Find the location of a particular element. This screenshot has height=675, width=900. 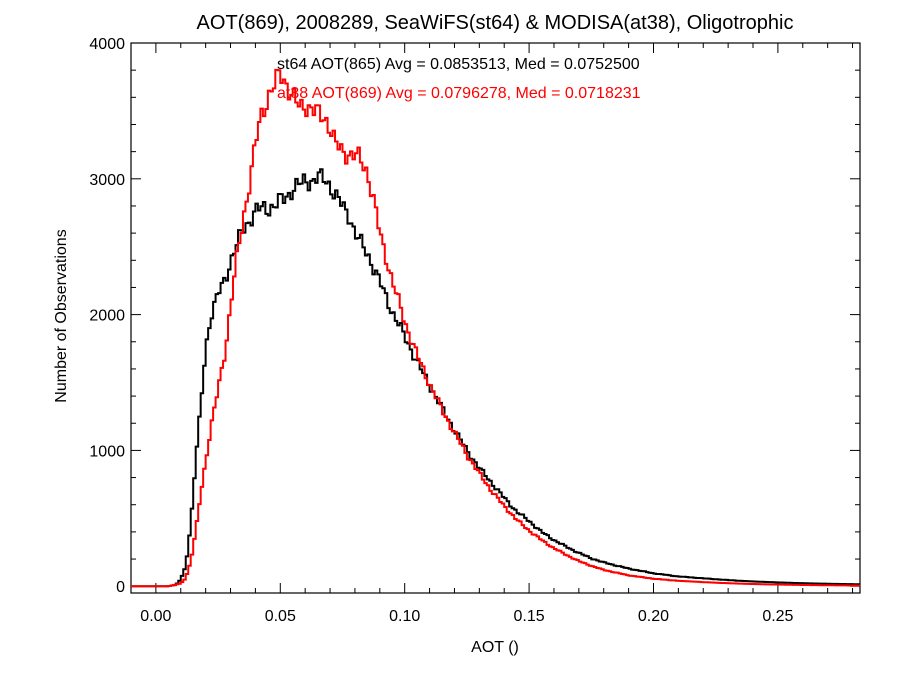

x-tick-label: 0.10 is located at coordinates (404, 616).